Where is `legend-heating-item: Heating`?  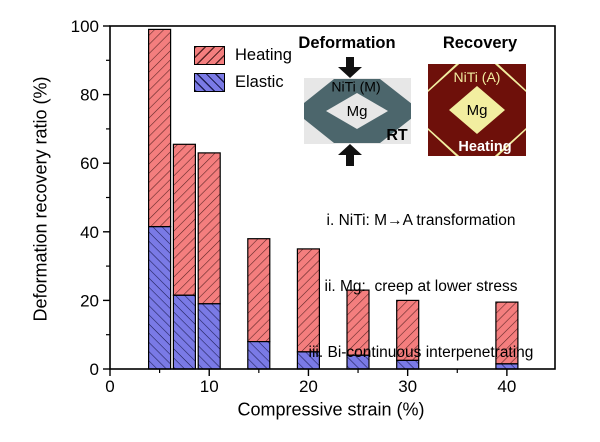 legend-heating-item: Heating is located at coordinates (243, 55).